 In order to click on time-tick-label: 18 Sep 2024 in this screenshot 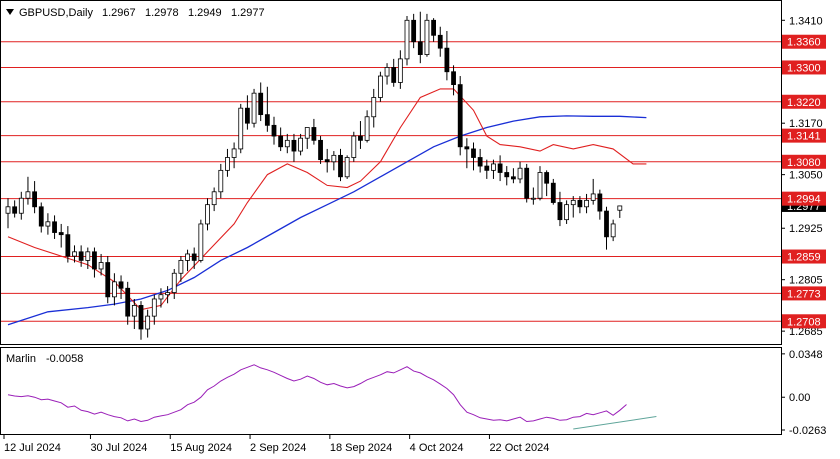, I will do `click(361, 448)`.